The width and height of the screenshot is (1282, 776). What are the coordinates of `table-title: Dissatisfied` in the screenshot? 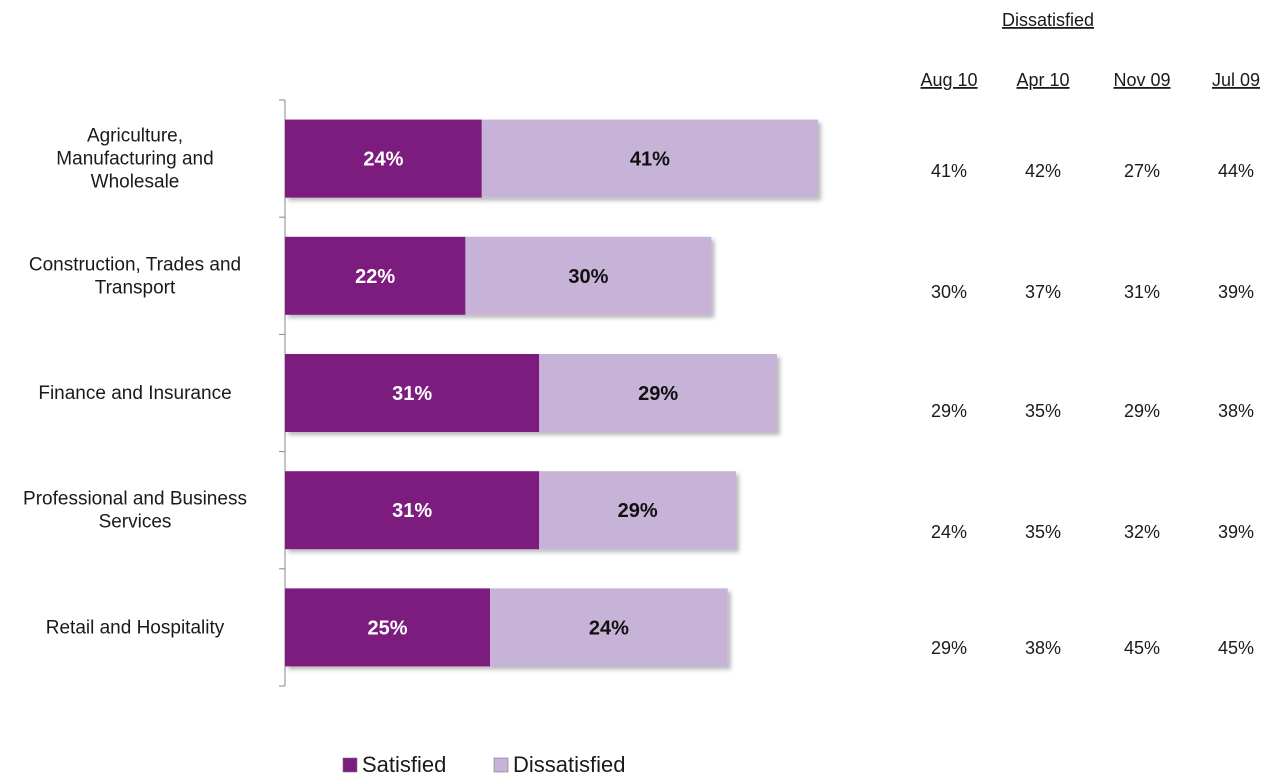 It's located at (1048, 20).